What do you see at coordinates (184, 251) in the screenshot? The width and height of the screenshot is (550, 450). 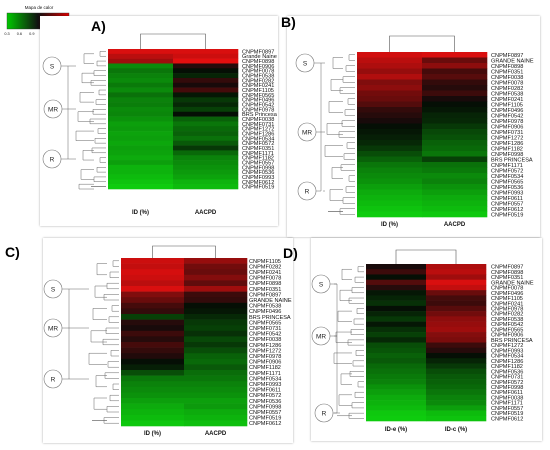 I see `column-dendrogram` at bounding box center [184, 251].